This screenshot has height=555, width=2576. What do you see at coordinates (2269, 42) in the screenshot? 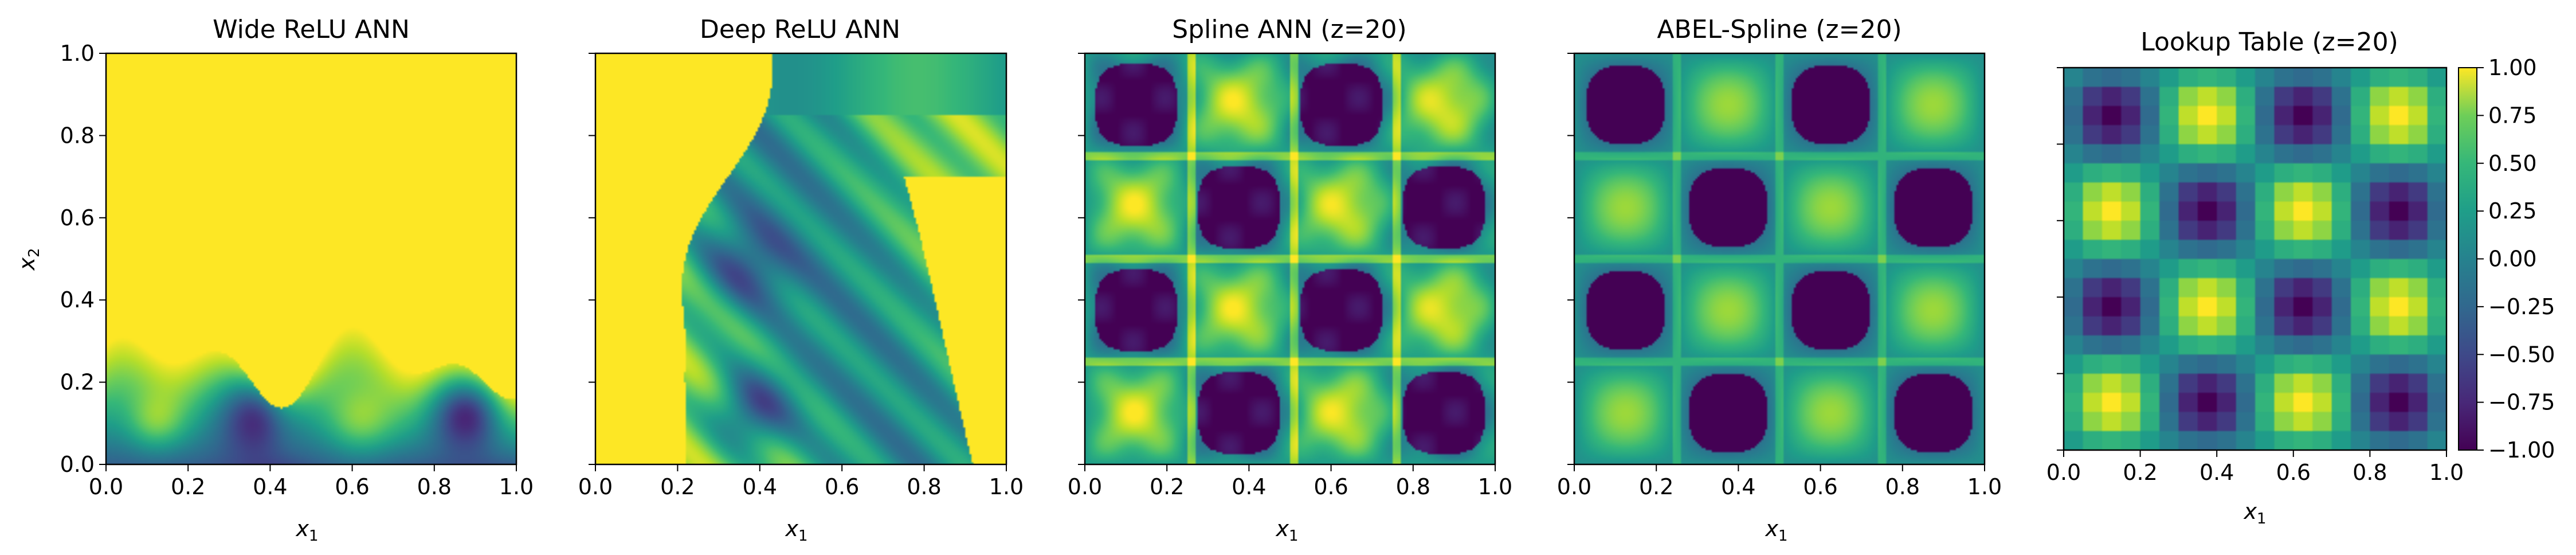
I see `panel-title: Lookup Table (z=20)` at bounding box center [2269, 42].